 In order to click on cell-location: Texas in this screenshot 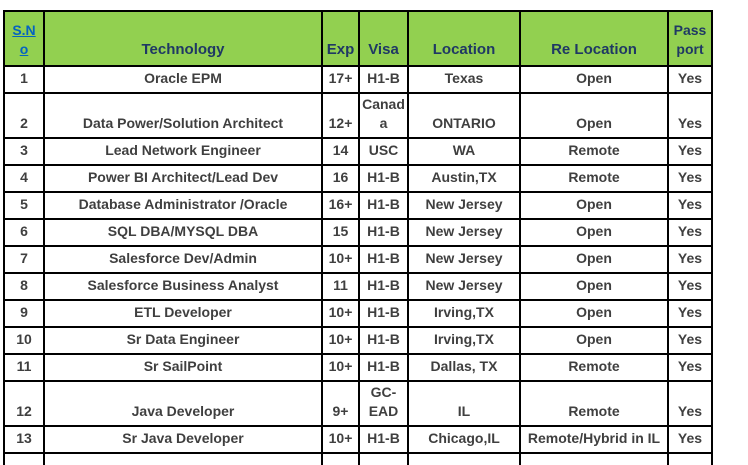, I will do `click(464, 79)`.